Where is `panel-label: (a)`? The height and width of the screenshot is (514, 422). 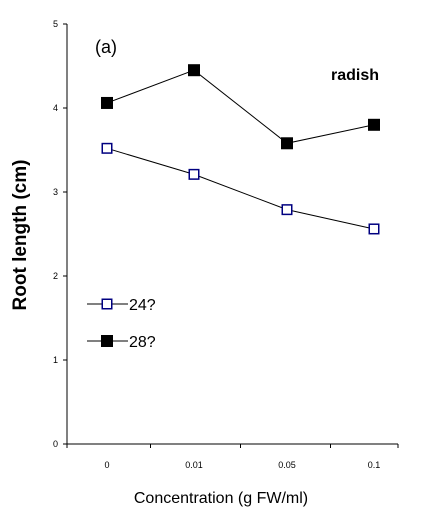 panel-label: (a) is located at coordinates (106, 47).